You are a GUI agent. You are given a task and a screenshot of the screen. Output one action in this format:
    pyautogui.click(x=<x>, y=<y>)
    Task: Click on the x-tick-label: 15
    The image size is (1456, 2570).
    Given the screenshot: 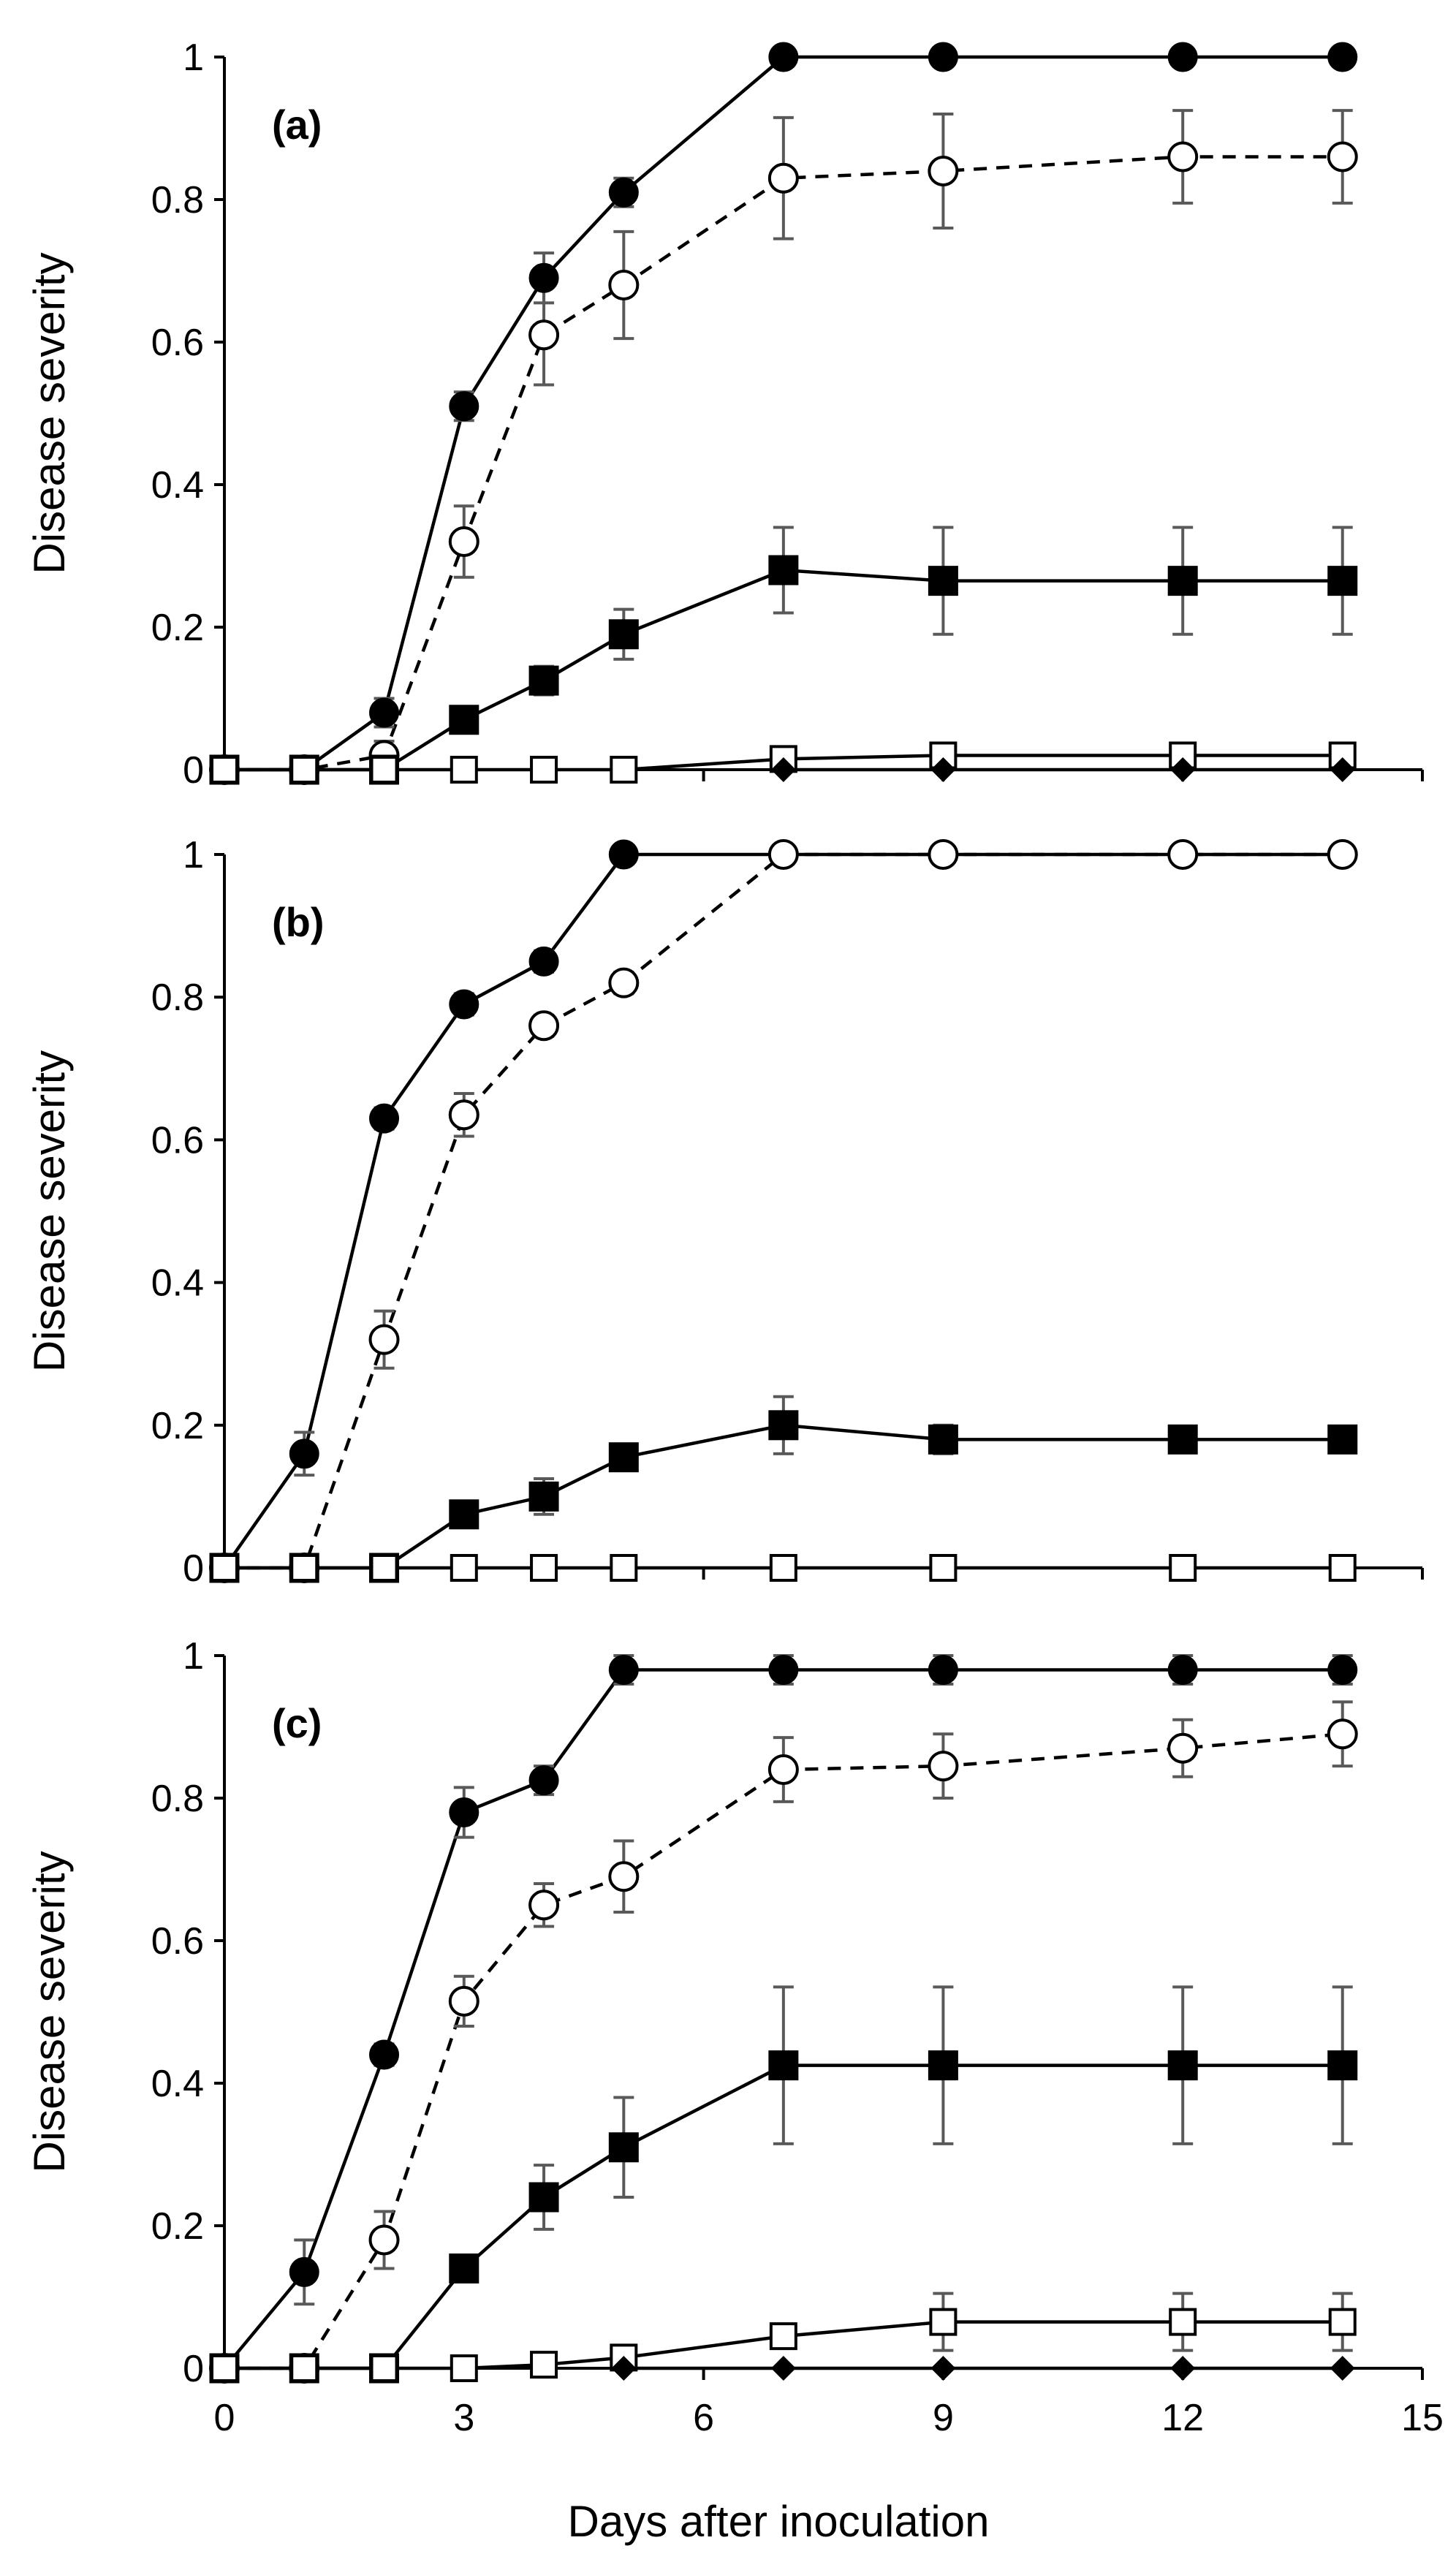 What is the action you would take?
    pyautogui.click(x=1422, y=2418)
    